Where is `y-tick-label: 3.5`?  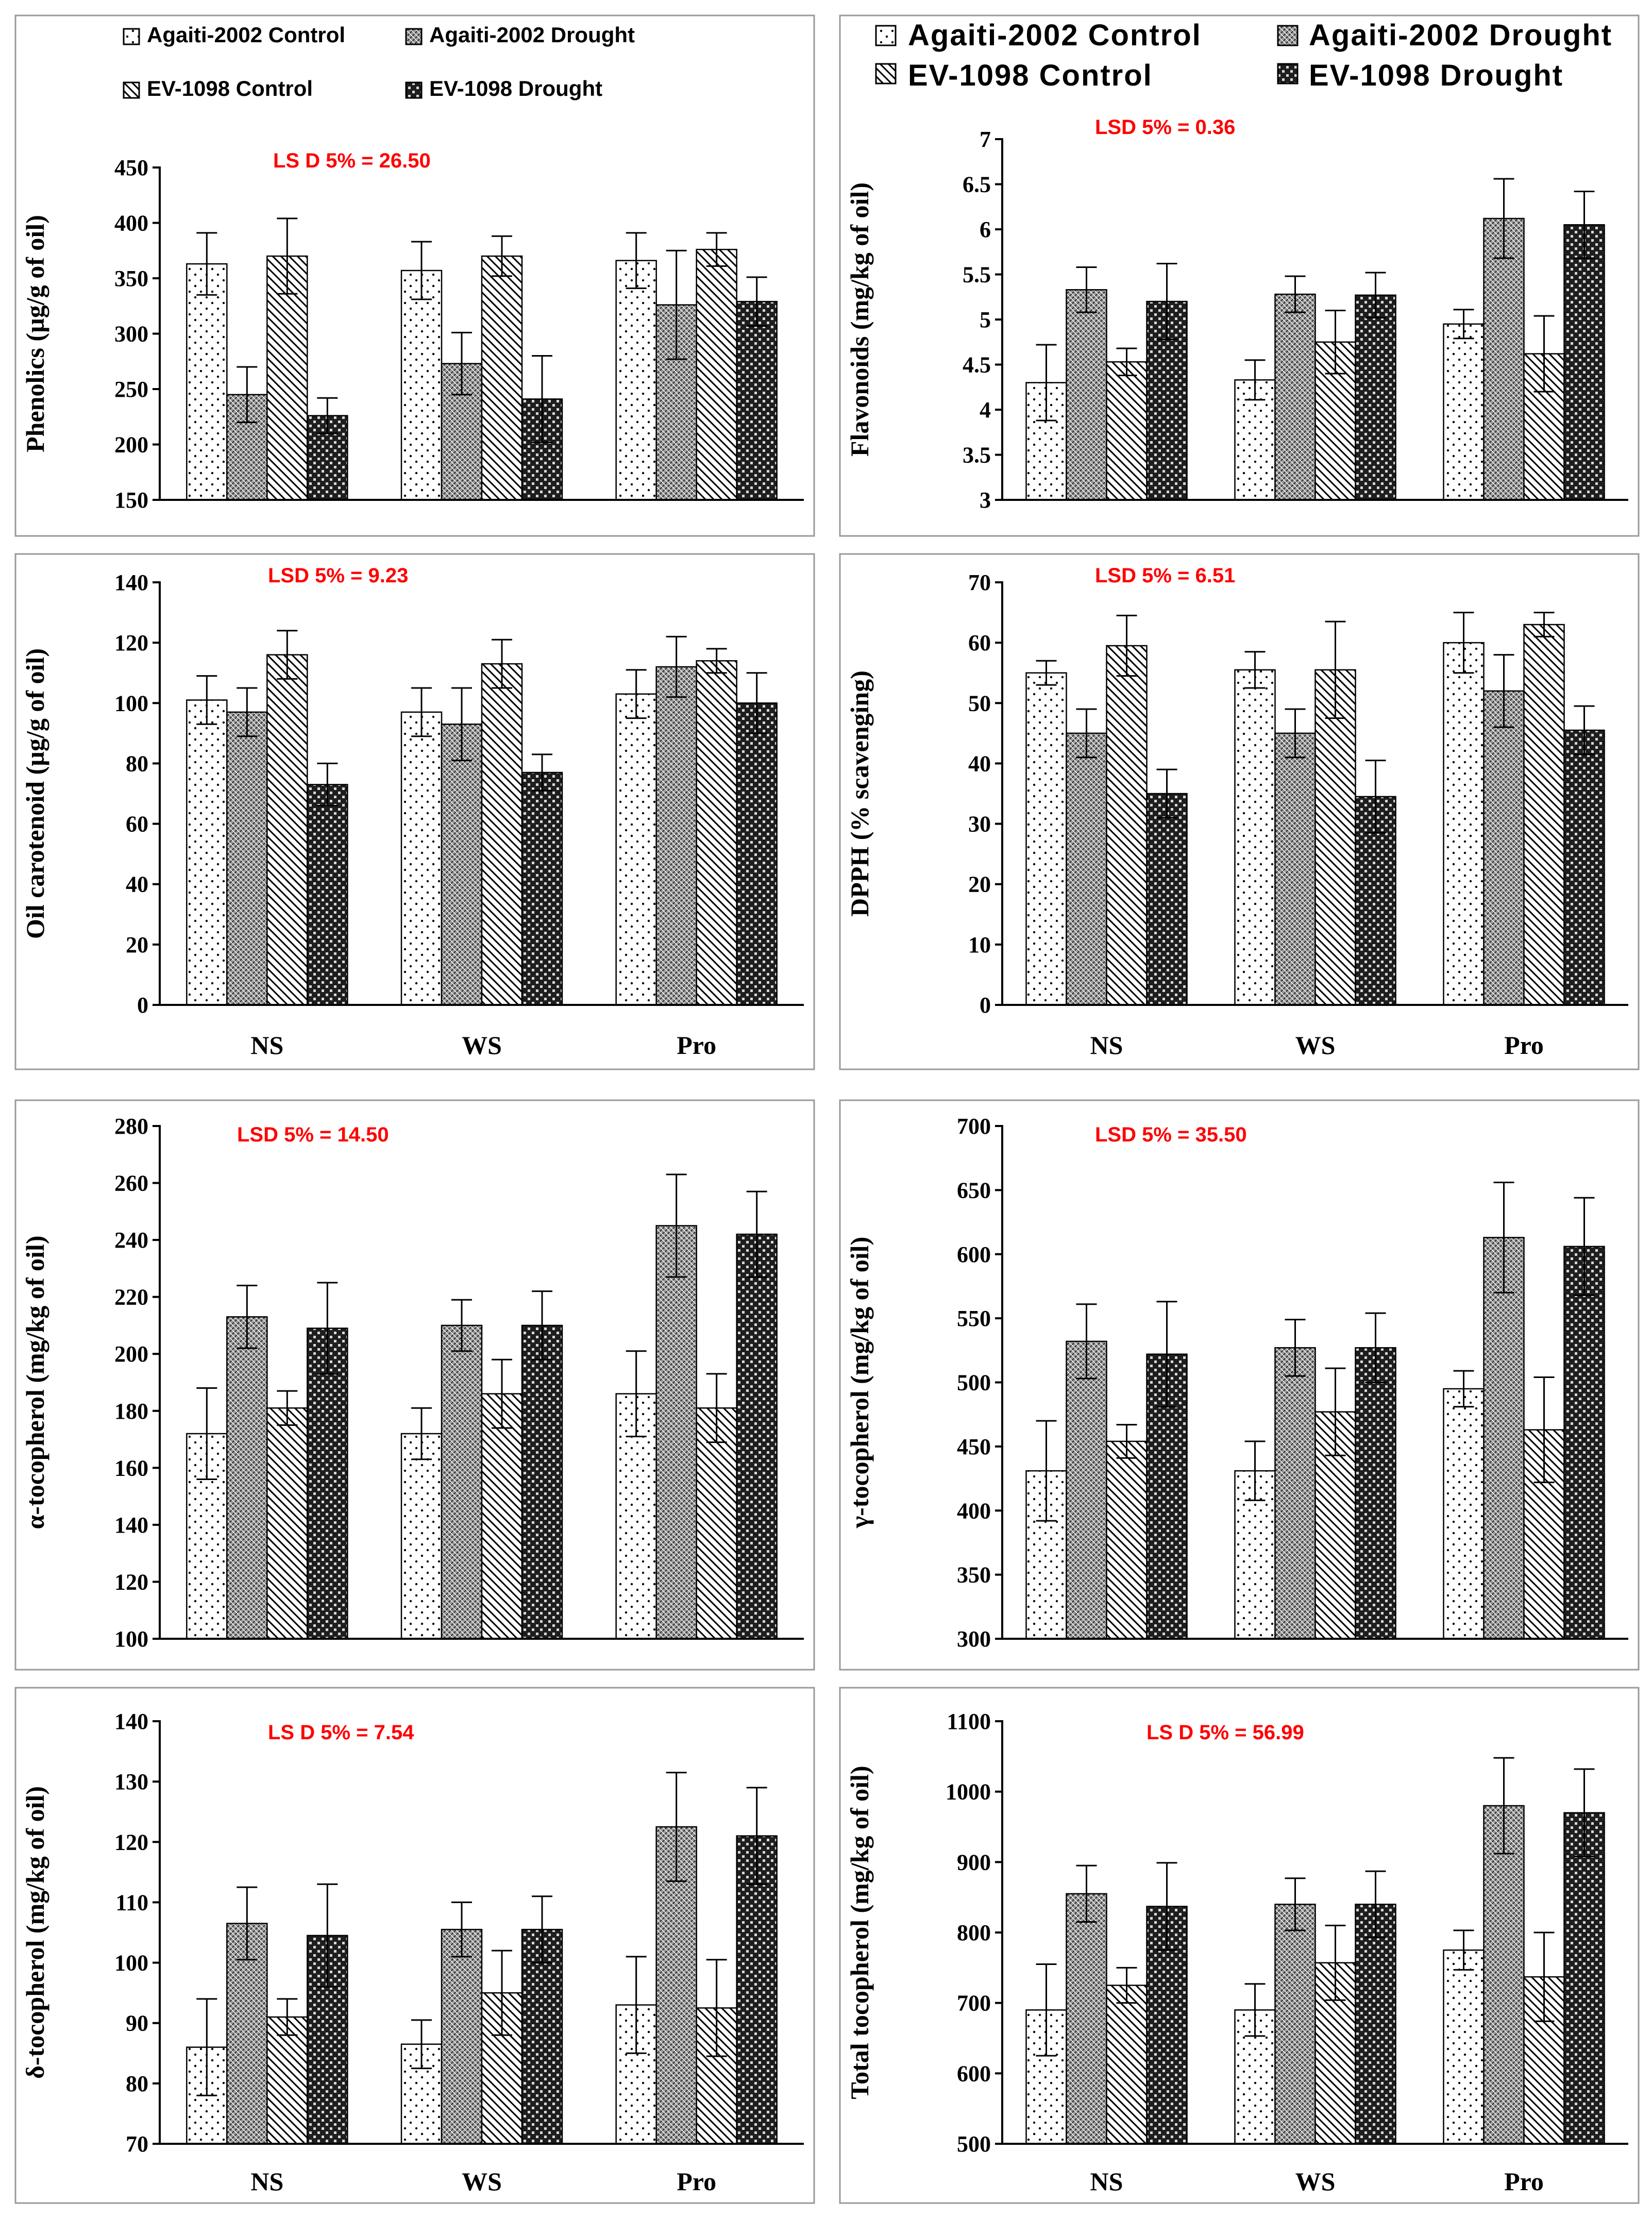 y-tick-label: 3.5 is located at coordinates (977, 455).